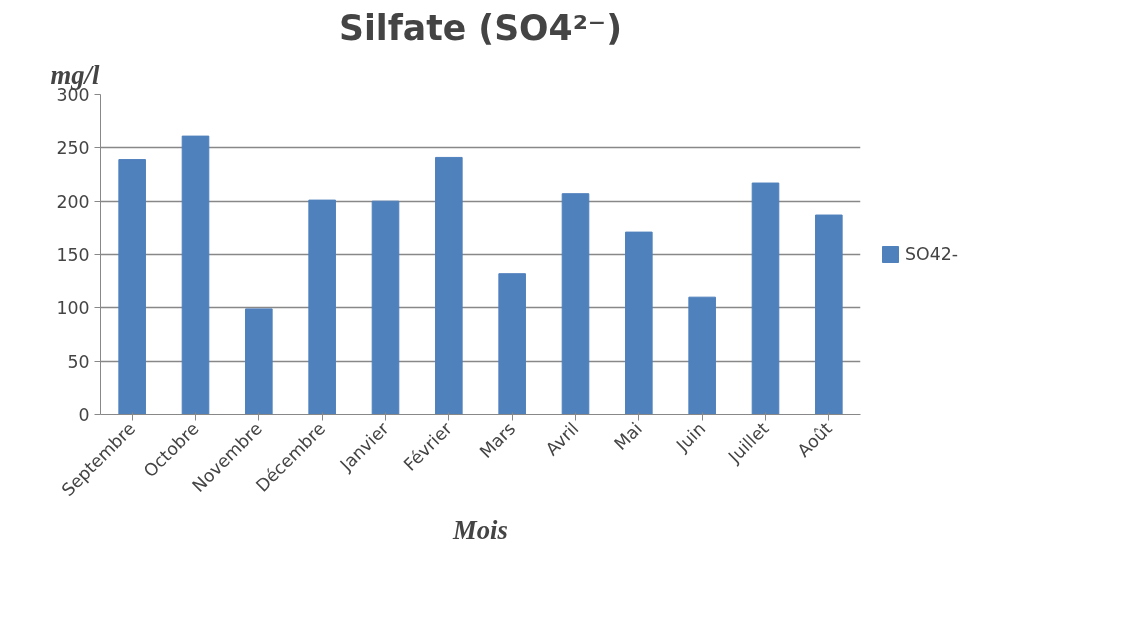 The image size is (1130, 631). What do you see at coordinates (480, 530) in the screenshot?
I see `x-axis-title: Mois` at bounding box center [480, 530].